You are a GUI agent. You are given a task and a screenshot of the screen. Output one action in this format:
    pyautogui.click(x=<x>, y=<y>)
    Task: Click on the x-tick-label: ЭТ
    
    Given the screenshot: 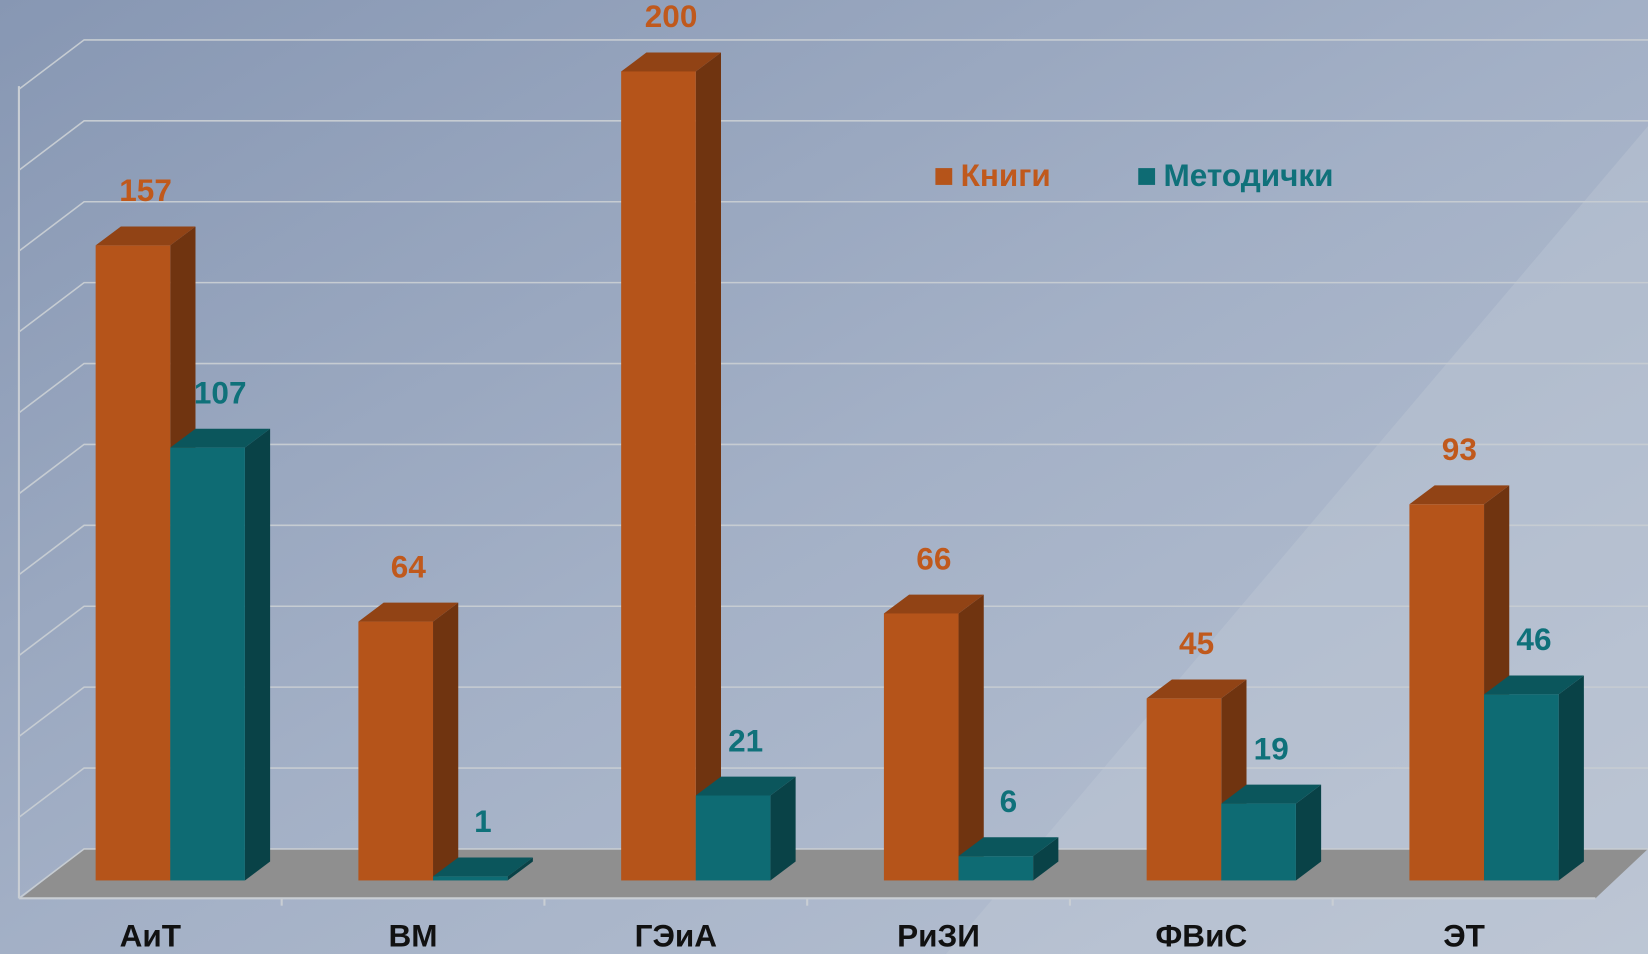 What is the action you would take?
    pyautogui.click(x=1464, y=936)
    